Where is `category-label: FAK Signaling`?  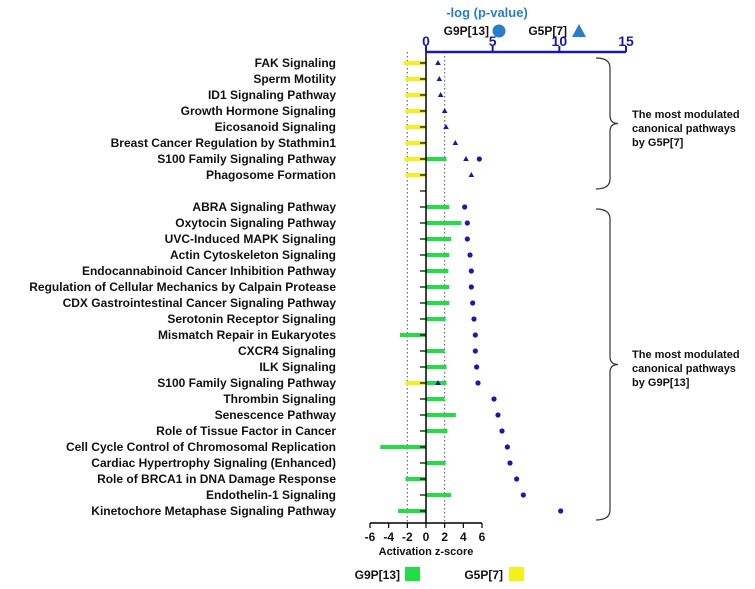 category-label: FAK Signaling is located at coordinates (295, 63).